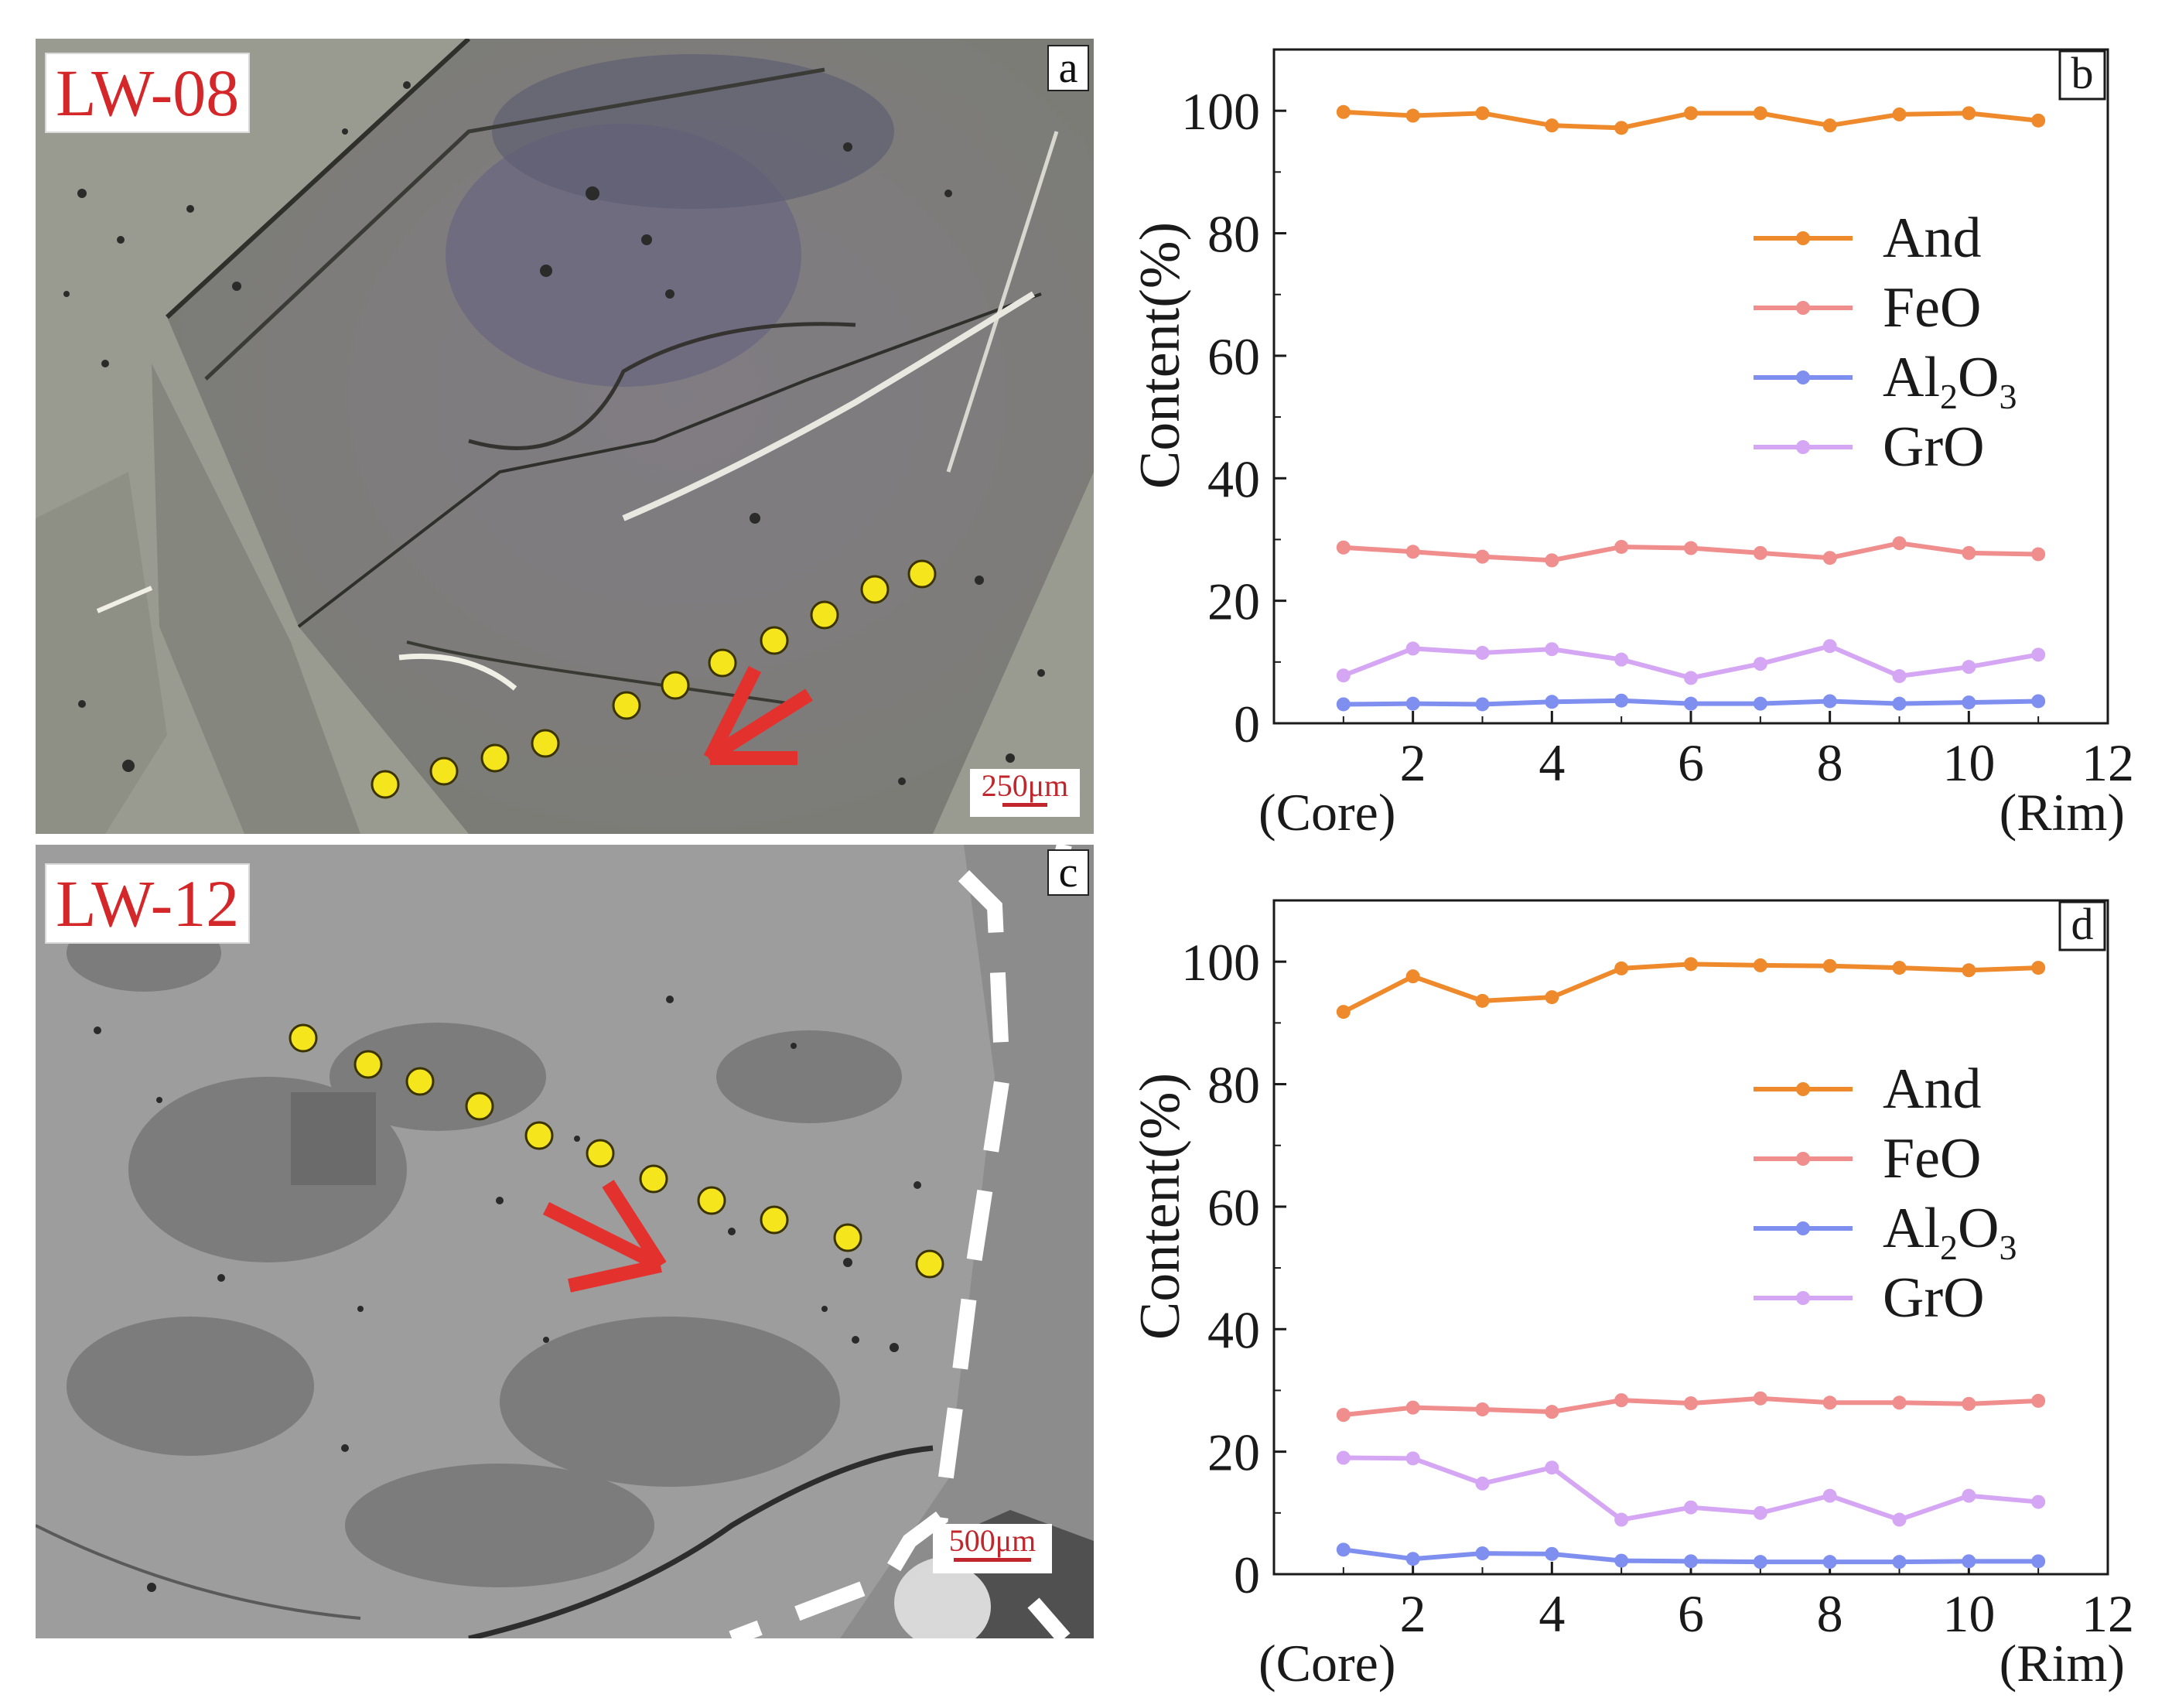  I want to click on y-tick-label: 20, so click(1233, 1452).